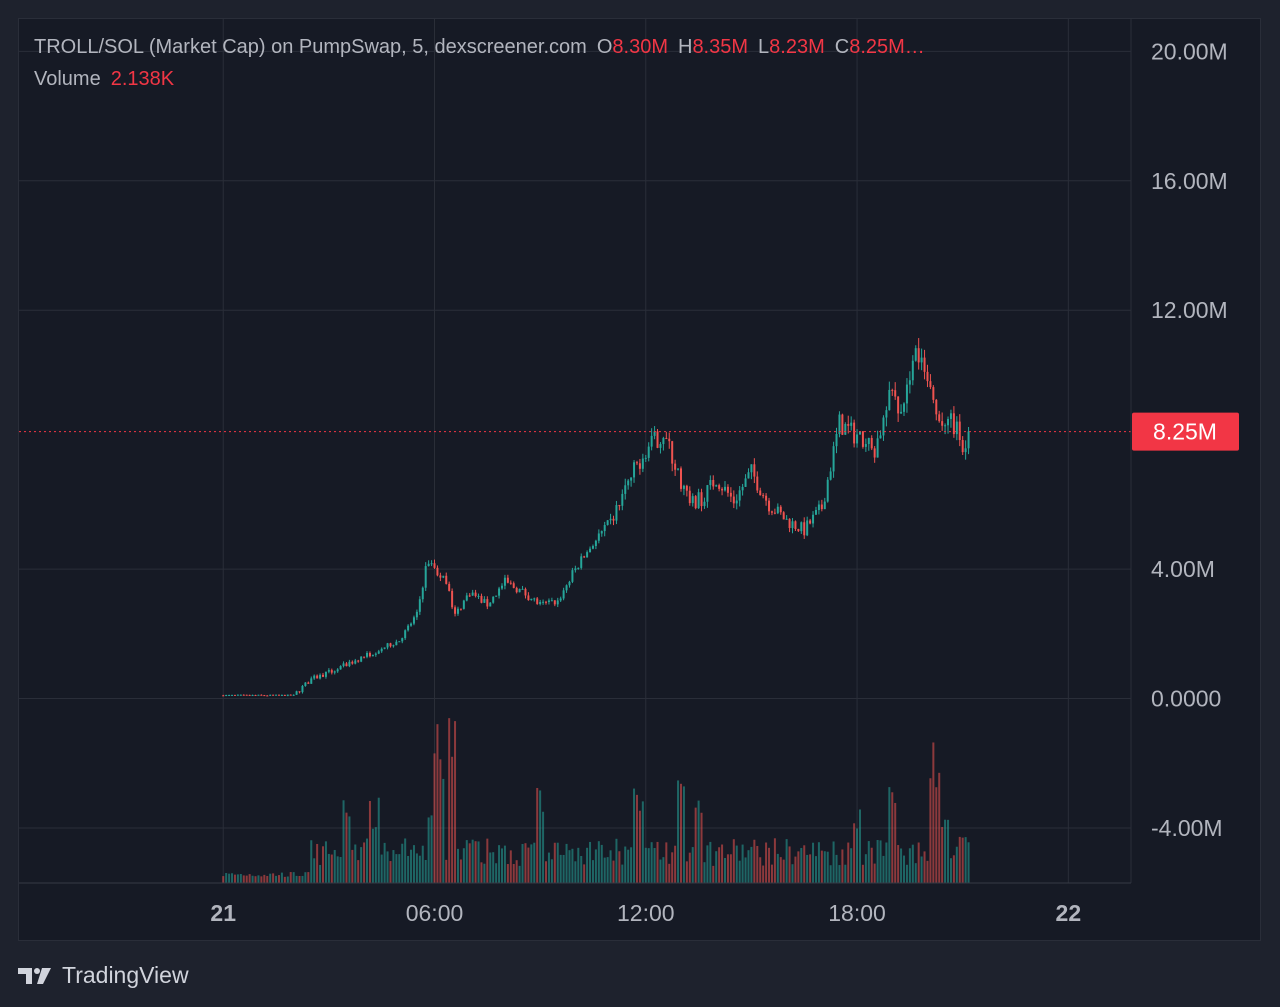 This screenshot has height=1007, width=1280. What do you see at coordinates (720, 47) in the screenshot?
I see `high-value: 8.35M` at bounding box center [720, 47].